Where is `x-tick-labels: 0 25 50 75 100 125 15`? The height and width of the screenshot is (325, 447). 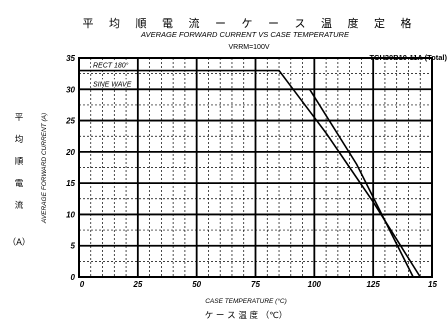 x-tick-labels: 0 25 50 75 100 125 15 is located at coordinates (259, 284).